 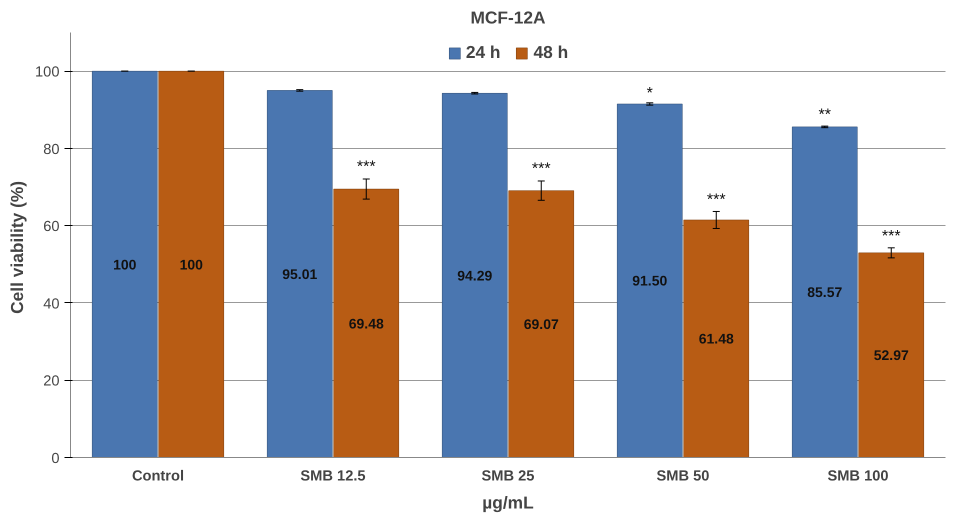 I want to click on data-label: 69.48, so click(x=366, y=323).